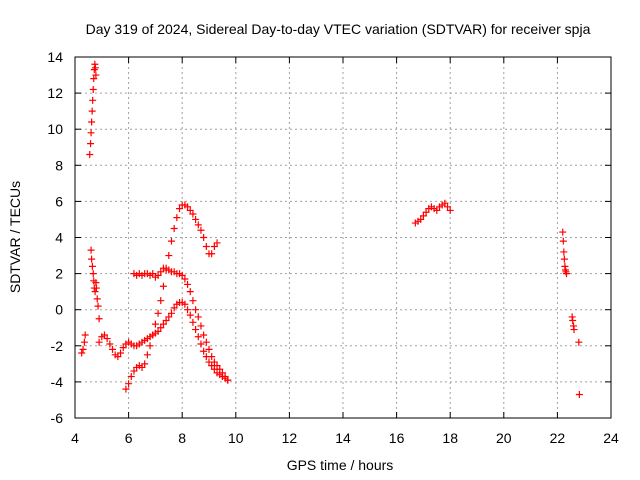 The width and height of the screenshot is (640, 480). What do you see at coordinates (57, 346) in the screenshot?
I see `y-tick-label: -2` at bounding box center [57, 346].